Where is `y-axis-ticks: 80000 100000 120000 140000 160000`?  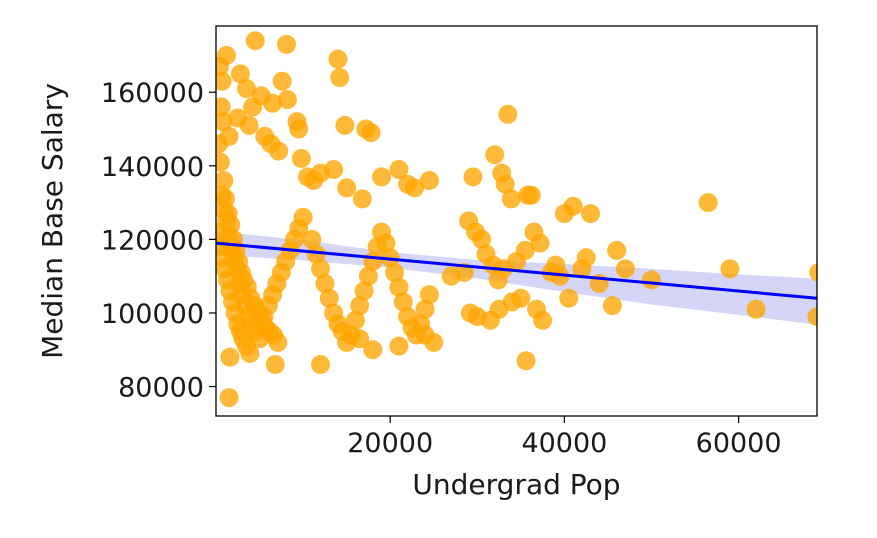 y-axis-ticks: 80000 100000 120000 140000 160000 is located at coordinates (158, 241).